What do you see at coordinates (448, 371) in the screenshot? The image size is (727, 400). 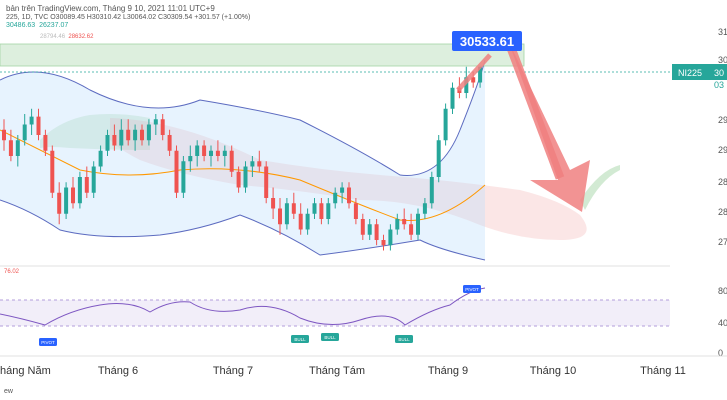 I see `x-tick-label: Tháng 9` at bounding box center [448, 371].